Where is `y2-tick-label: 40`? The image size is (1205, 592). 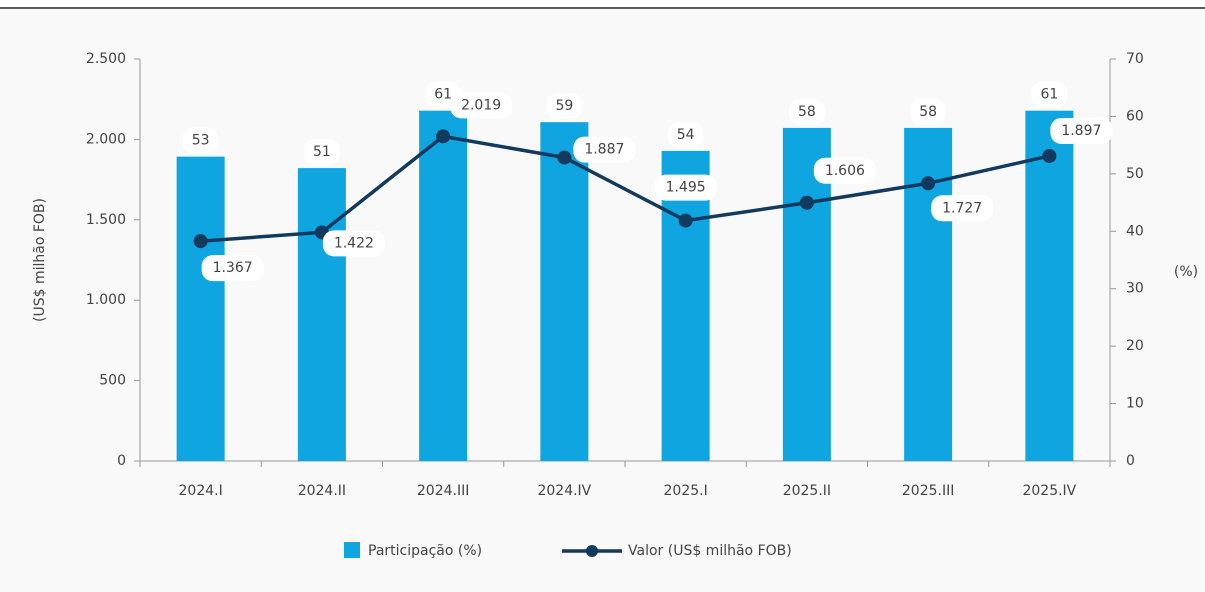 y2-tick-label: 40 is located at coordinates (1135, 231).